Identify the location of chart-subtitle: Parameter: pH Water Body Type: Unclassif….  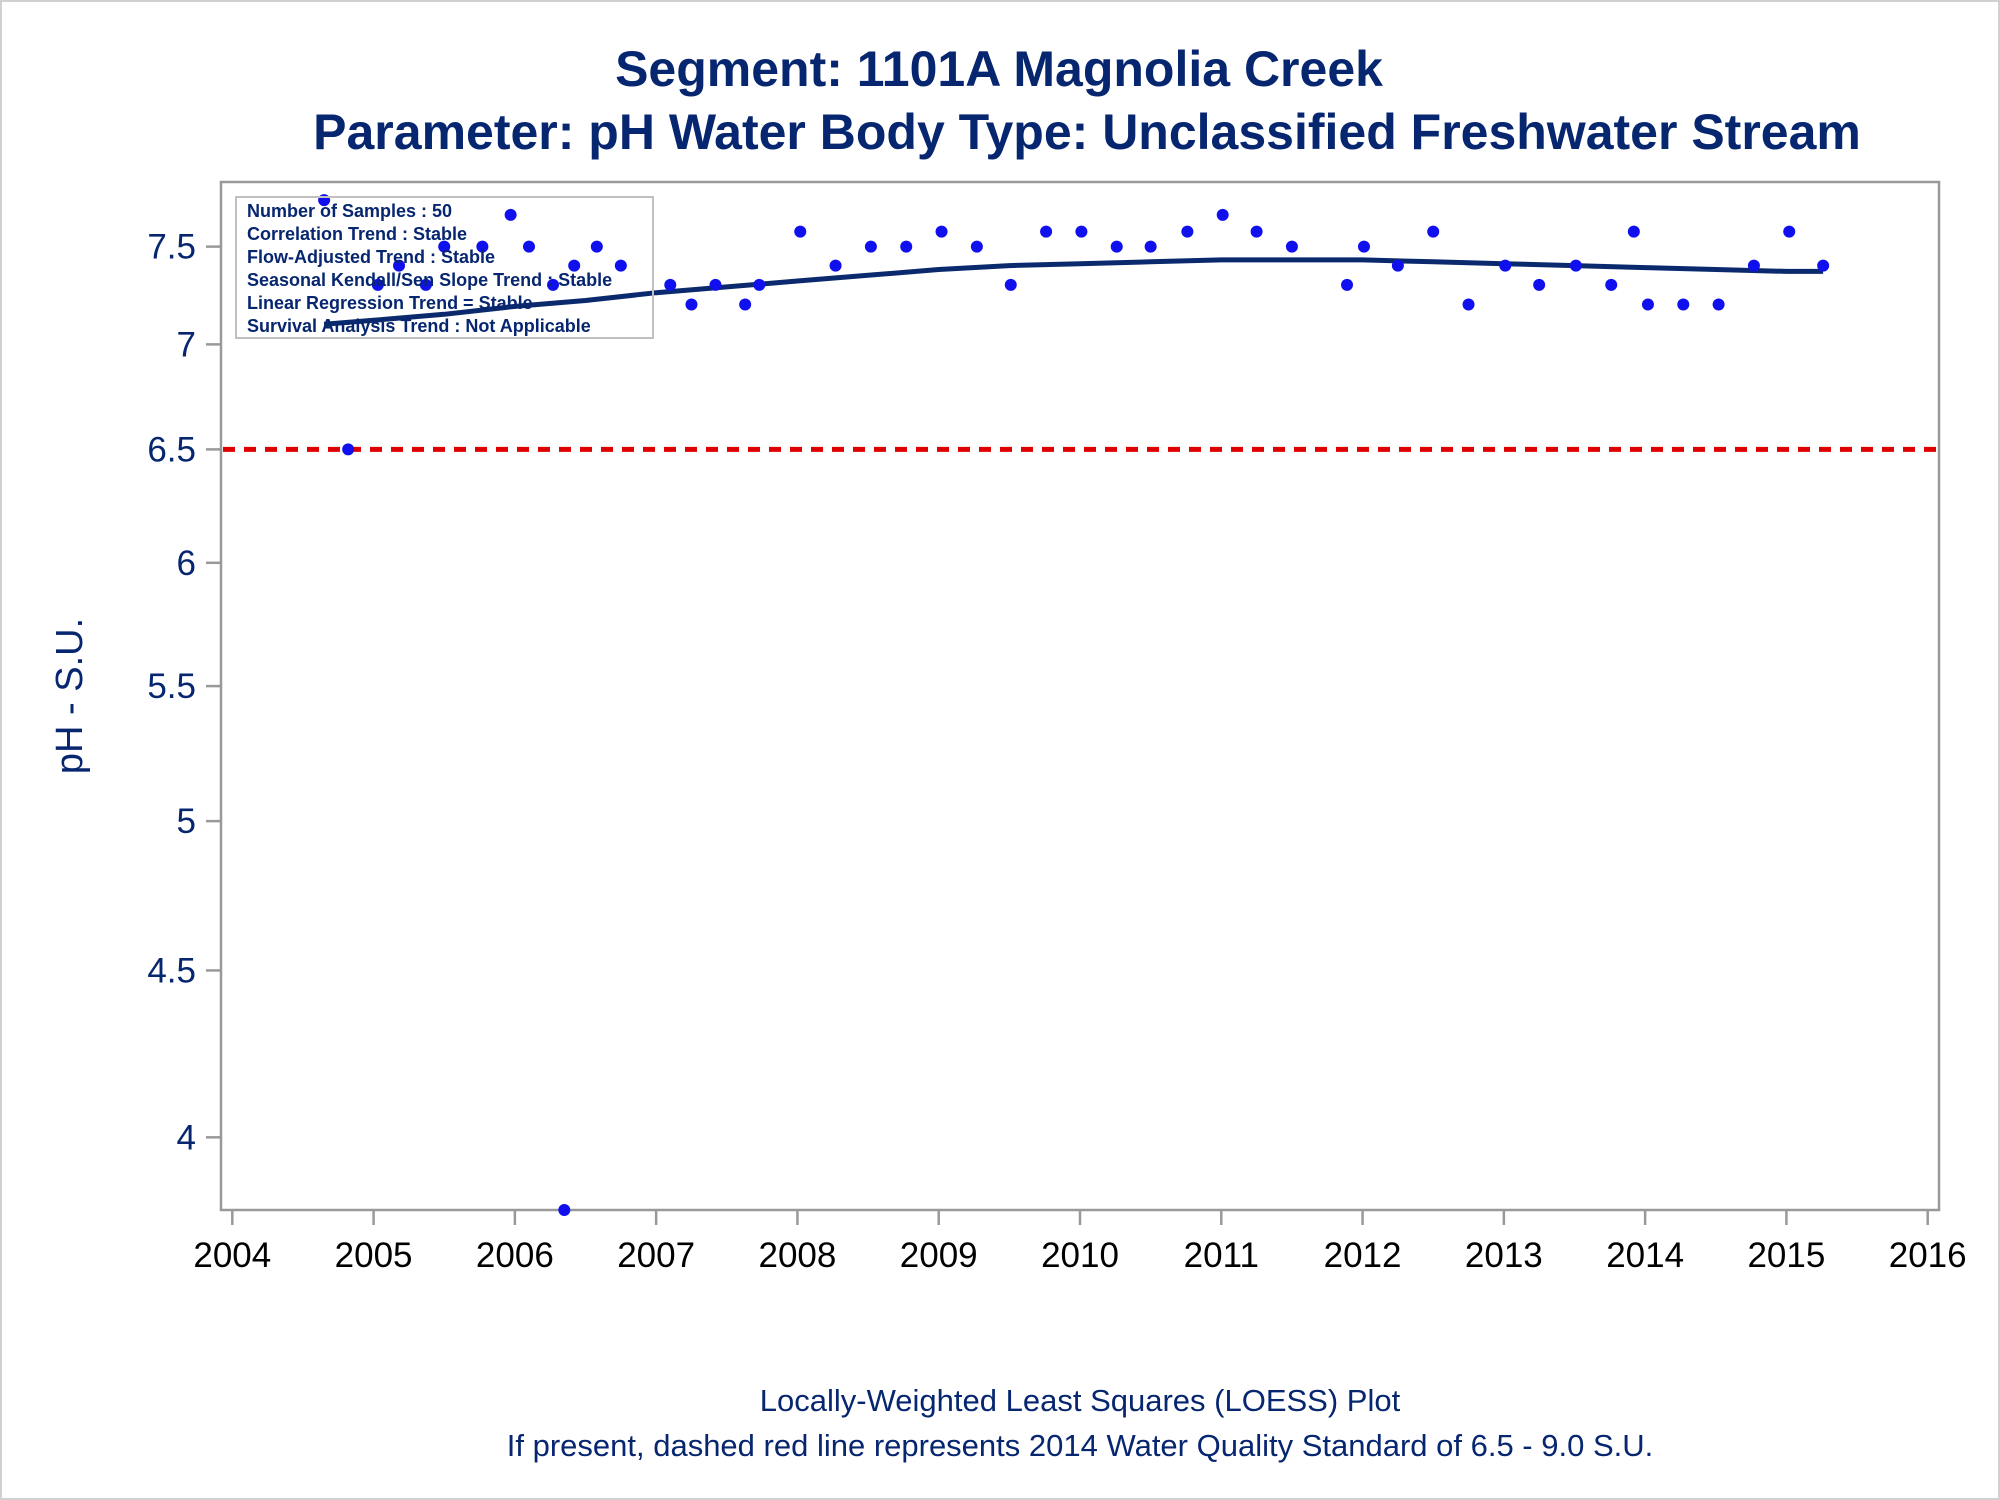
(1087, 132).